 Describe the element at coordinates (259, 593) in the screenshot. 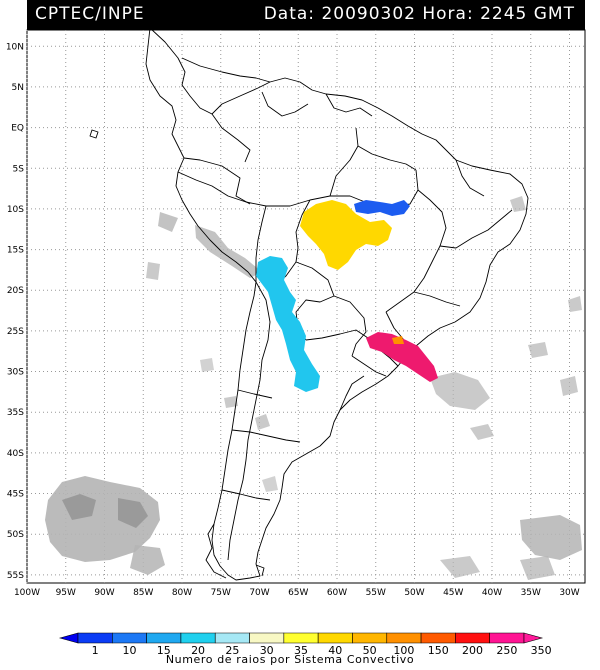

I see `lon-label: 70W` at that location.